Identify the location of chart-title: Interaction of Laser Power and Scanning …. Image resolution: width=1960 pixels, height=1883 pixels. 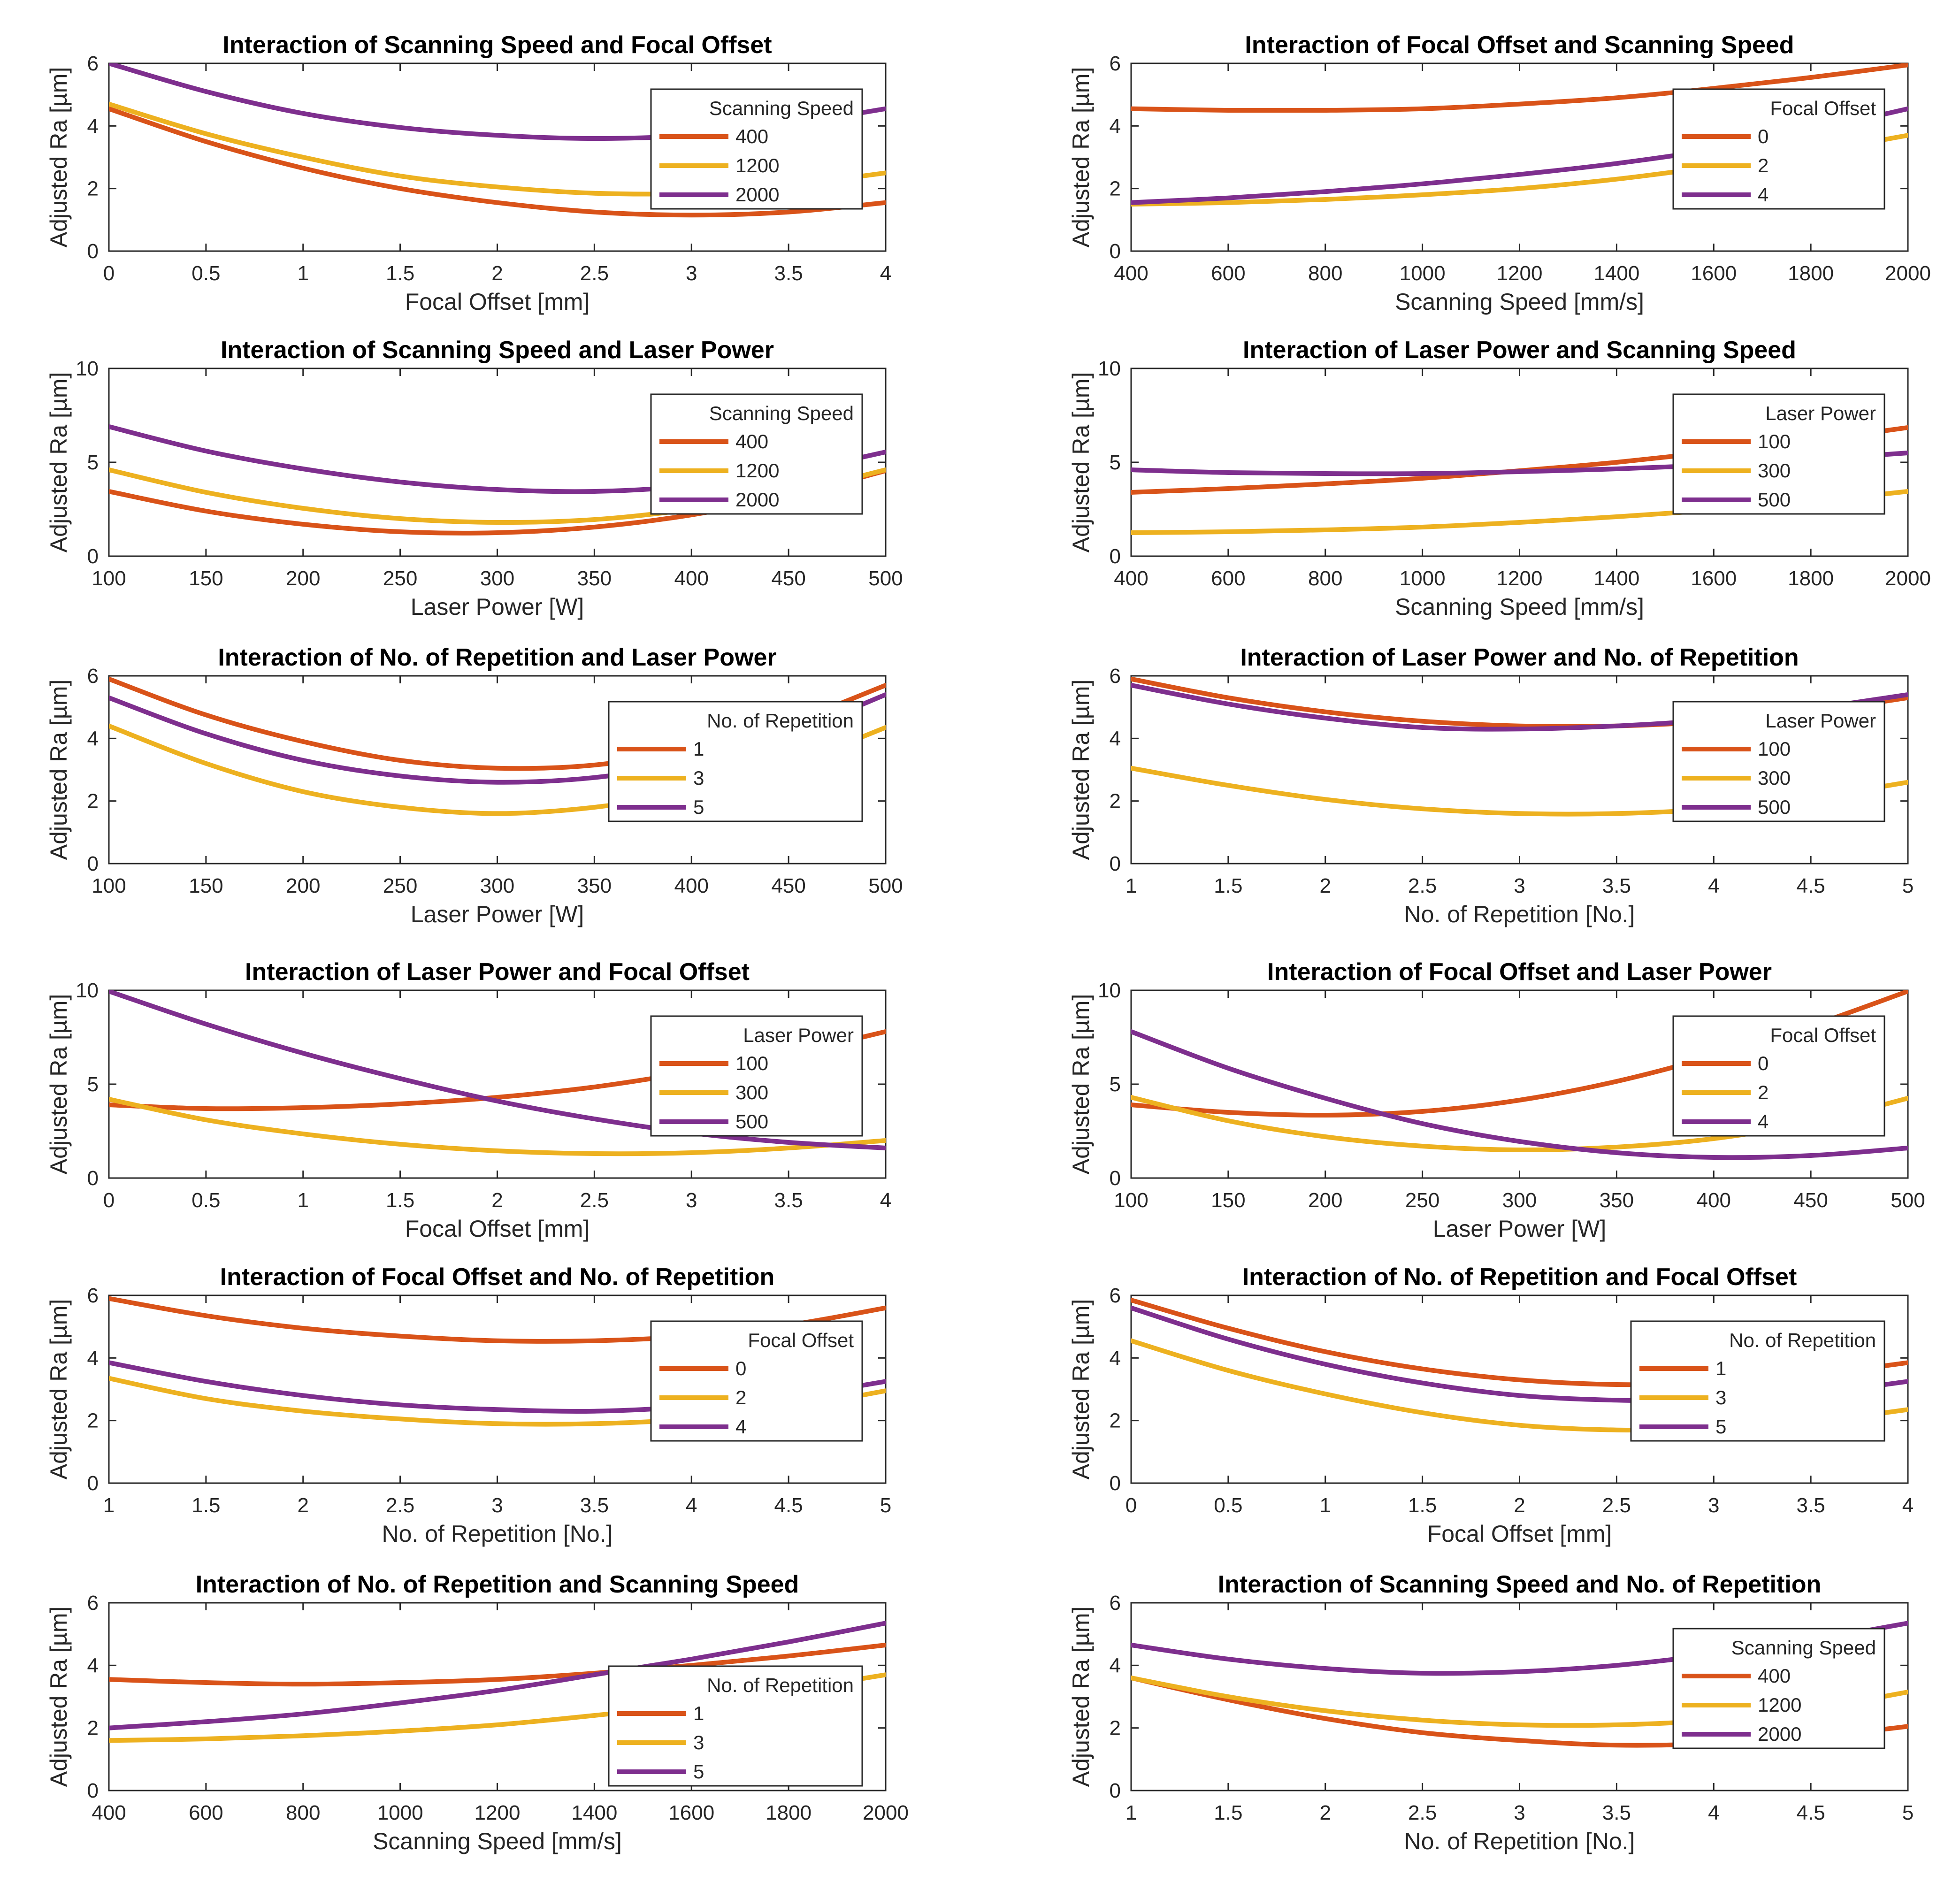
(1519, 350).